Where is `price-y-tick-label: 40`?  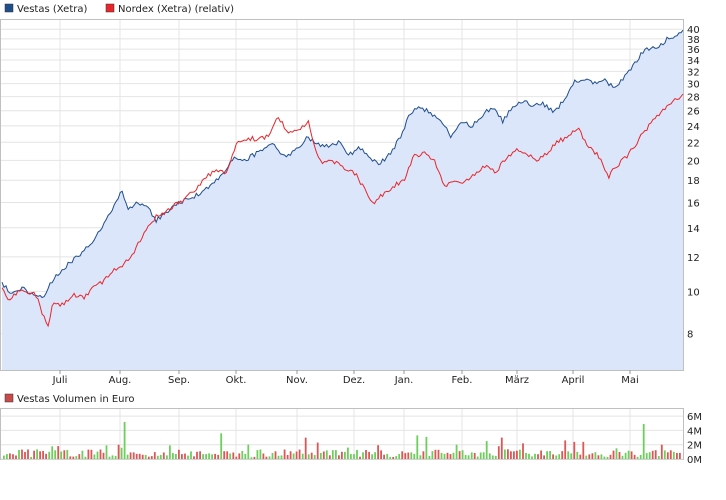 price-y-tick-label: 40 is located at coordinates (693, 30).